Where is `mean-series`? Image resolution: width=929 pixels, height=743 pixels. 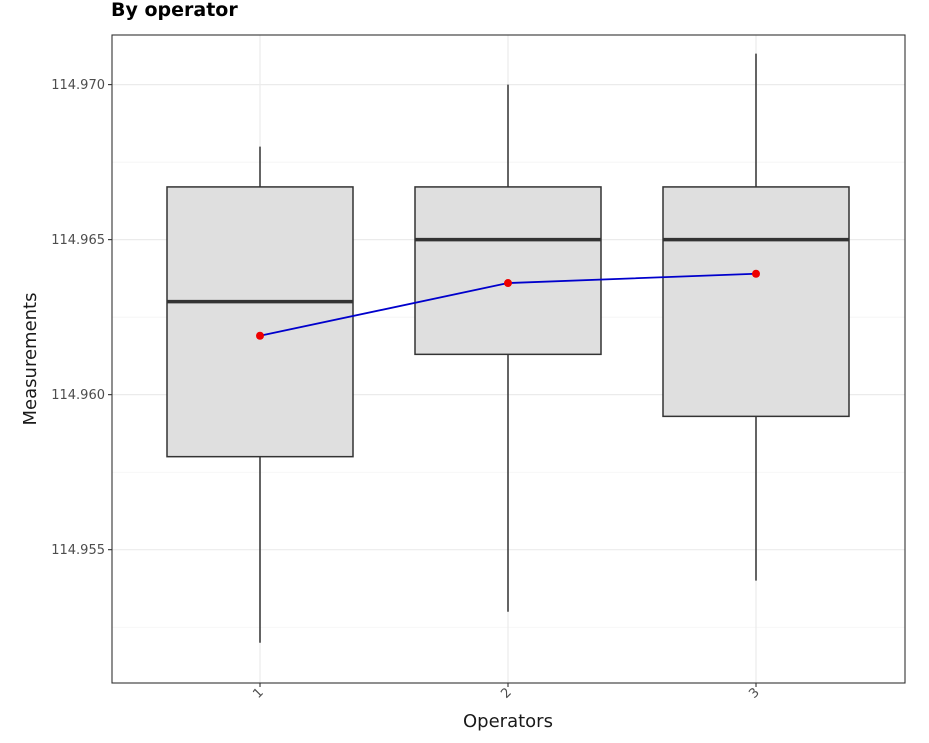
mean-series is located at coordinates (508, 304).